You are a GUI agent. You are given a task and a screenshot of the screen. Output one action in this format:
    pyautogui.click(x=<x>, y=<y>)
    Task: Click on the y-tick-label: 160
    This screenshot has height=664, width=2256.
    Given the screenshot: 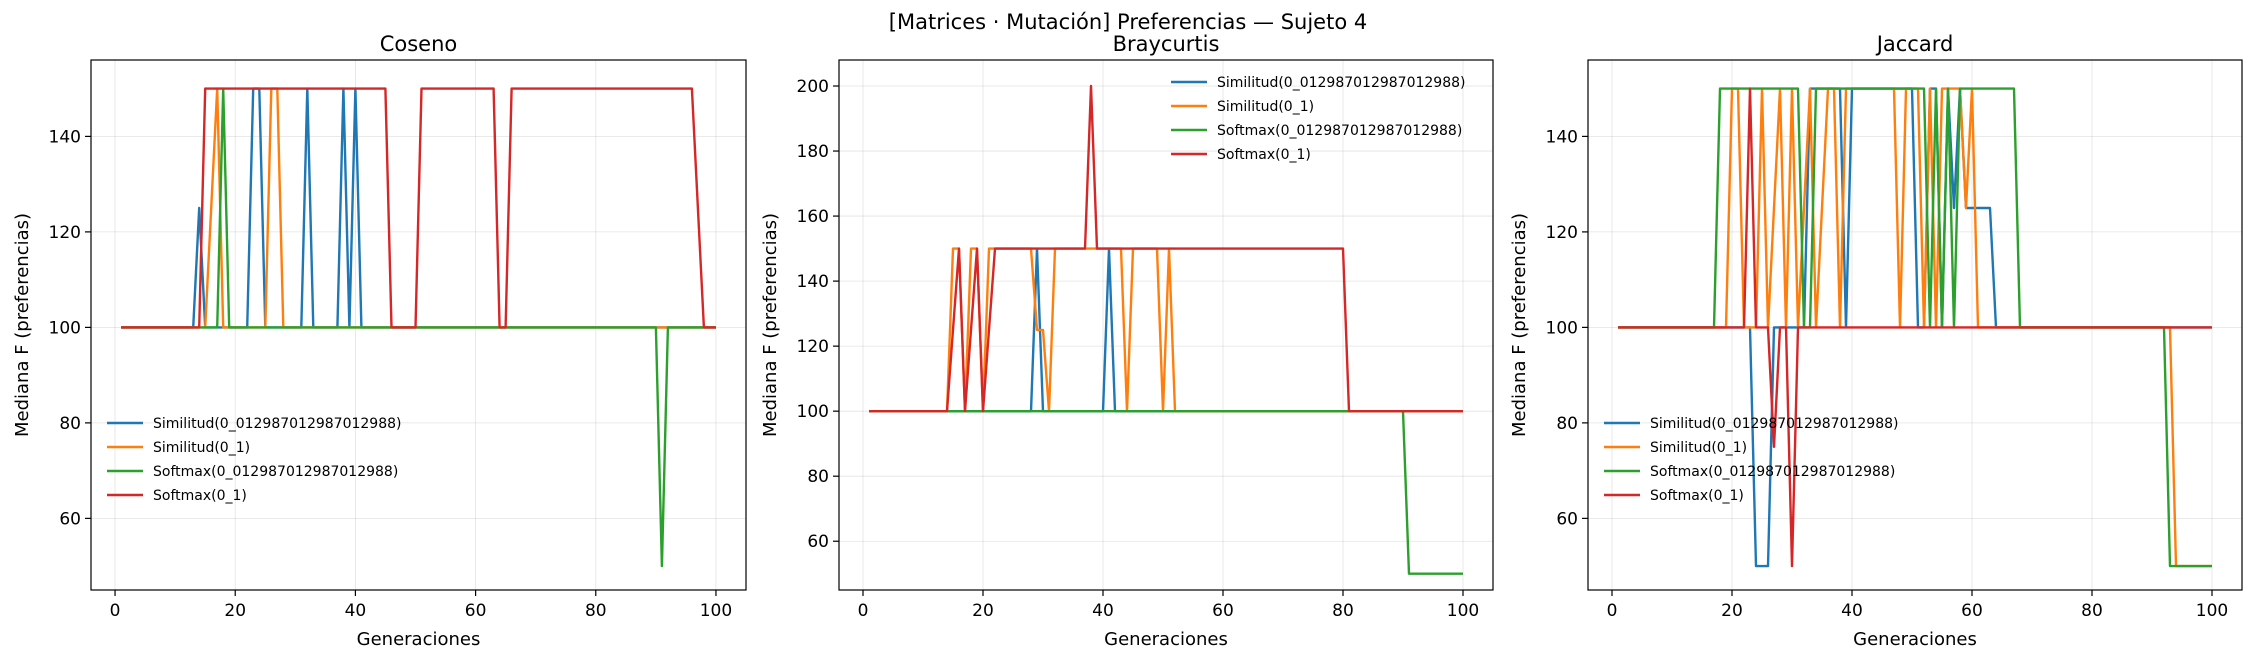 What is the action you would take?
    pyautogui.click(x=813, y=217)
    